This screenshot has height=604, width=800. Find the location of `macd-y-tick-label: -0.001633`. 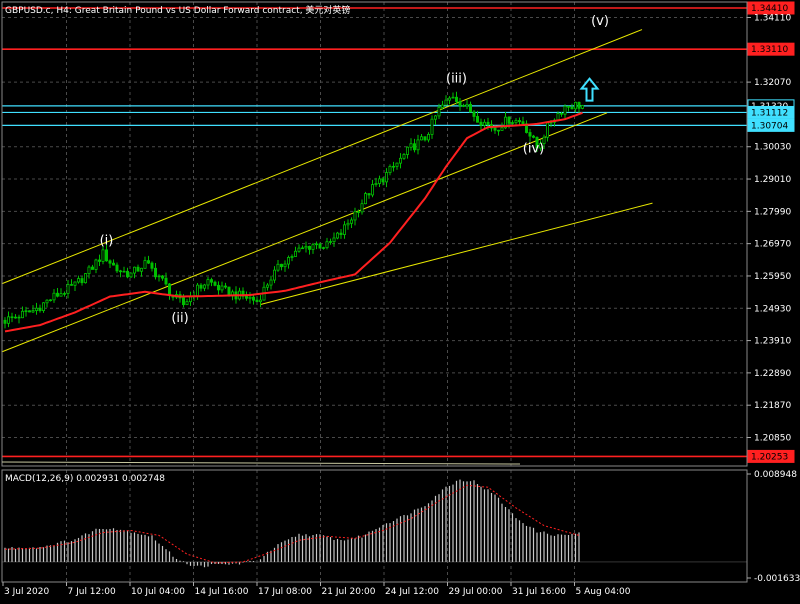

macd-y-tick-label: -0.001633 is located at coordinates (777, 579).